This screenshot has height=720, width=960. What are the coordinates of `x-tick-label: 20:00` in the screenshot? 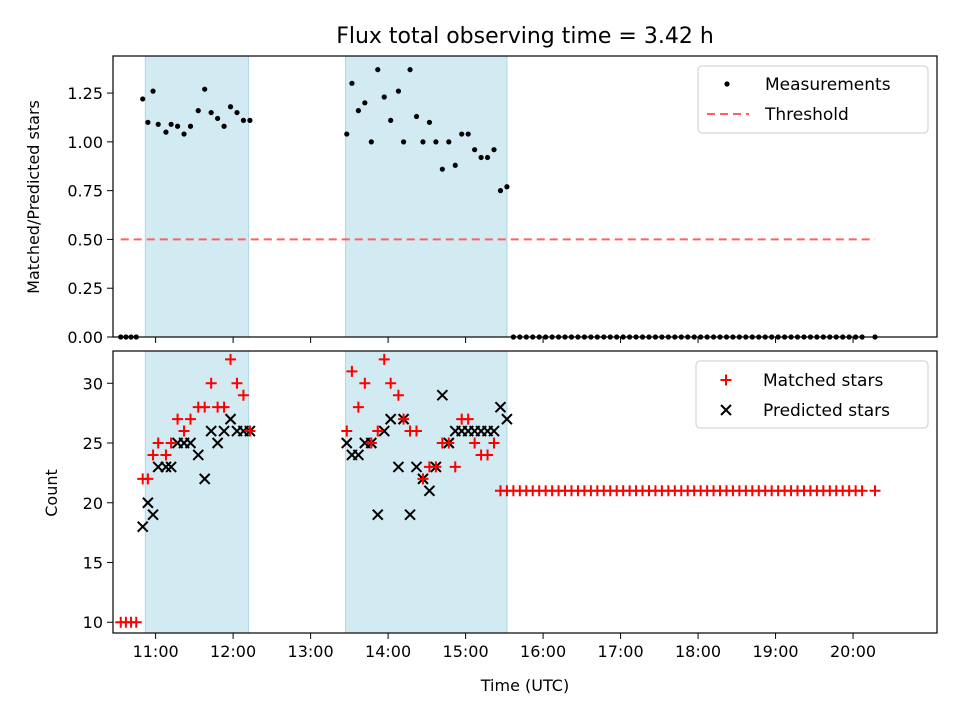 It's located at (853, 651).